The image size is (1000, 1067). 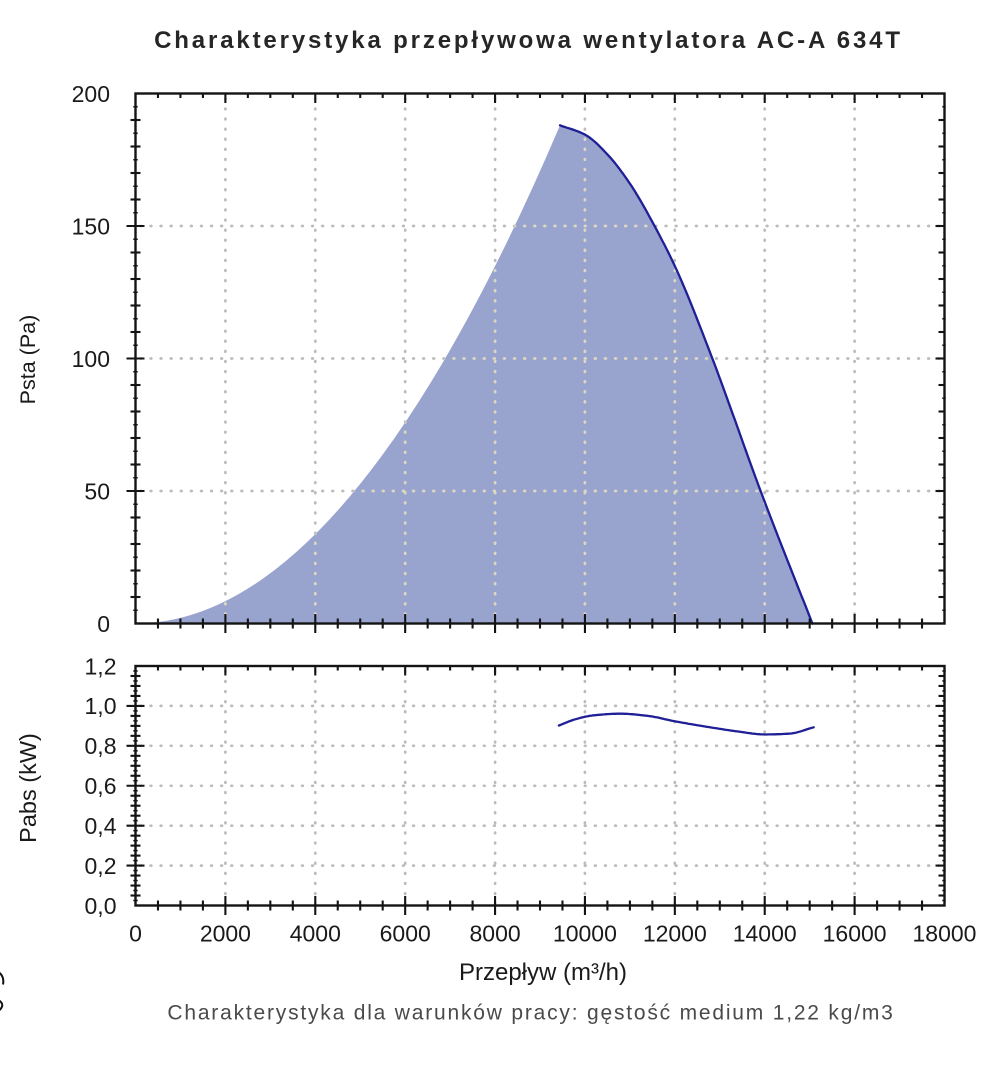 I want to click on svg-text: 0,4, so click(x=101, y=826).